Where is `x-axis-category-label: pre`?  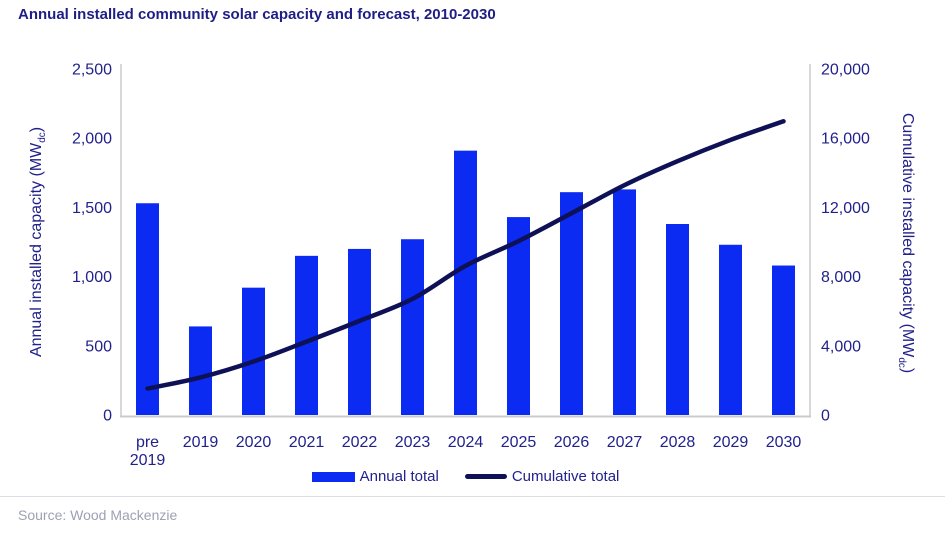 x-axis-category-label: pre is located at coordinates (147, 442).